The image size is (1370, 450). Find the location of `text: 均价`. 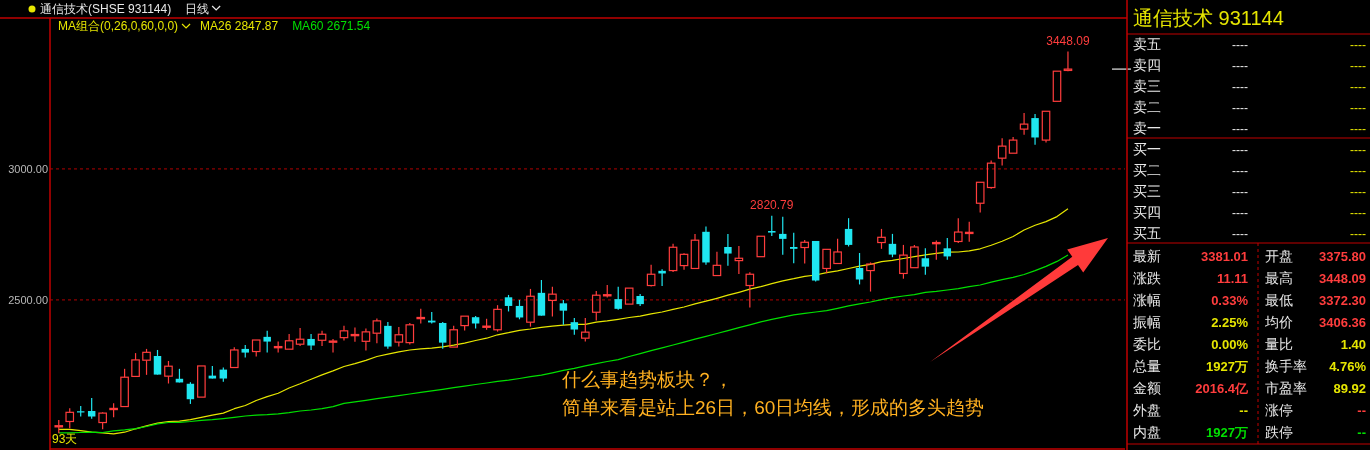

text: 均价 is located at coordinates (1278, 322).